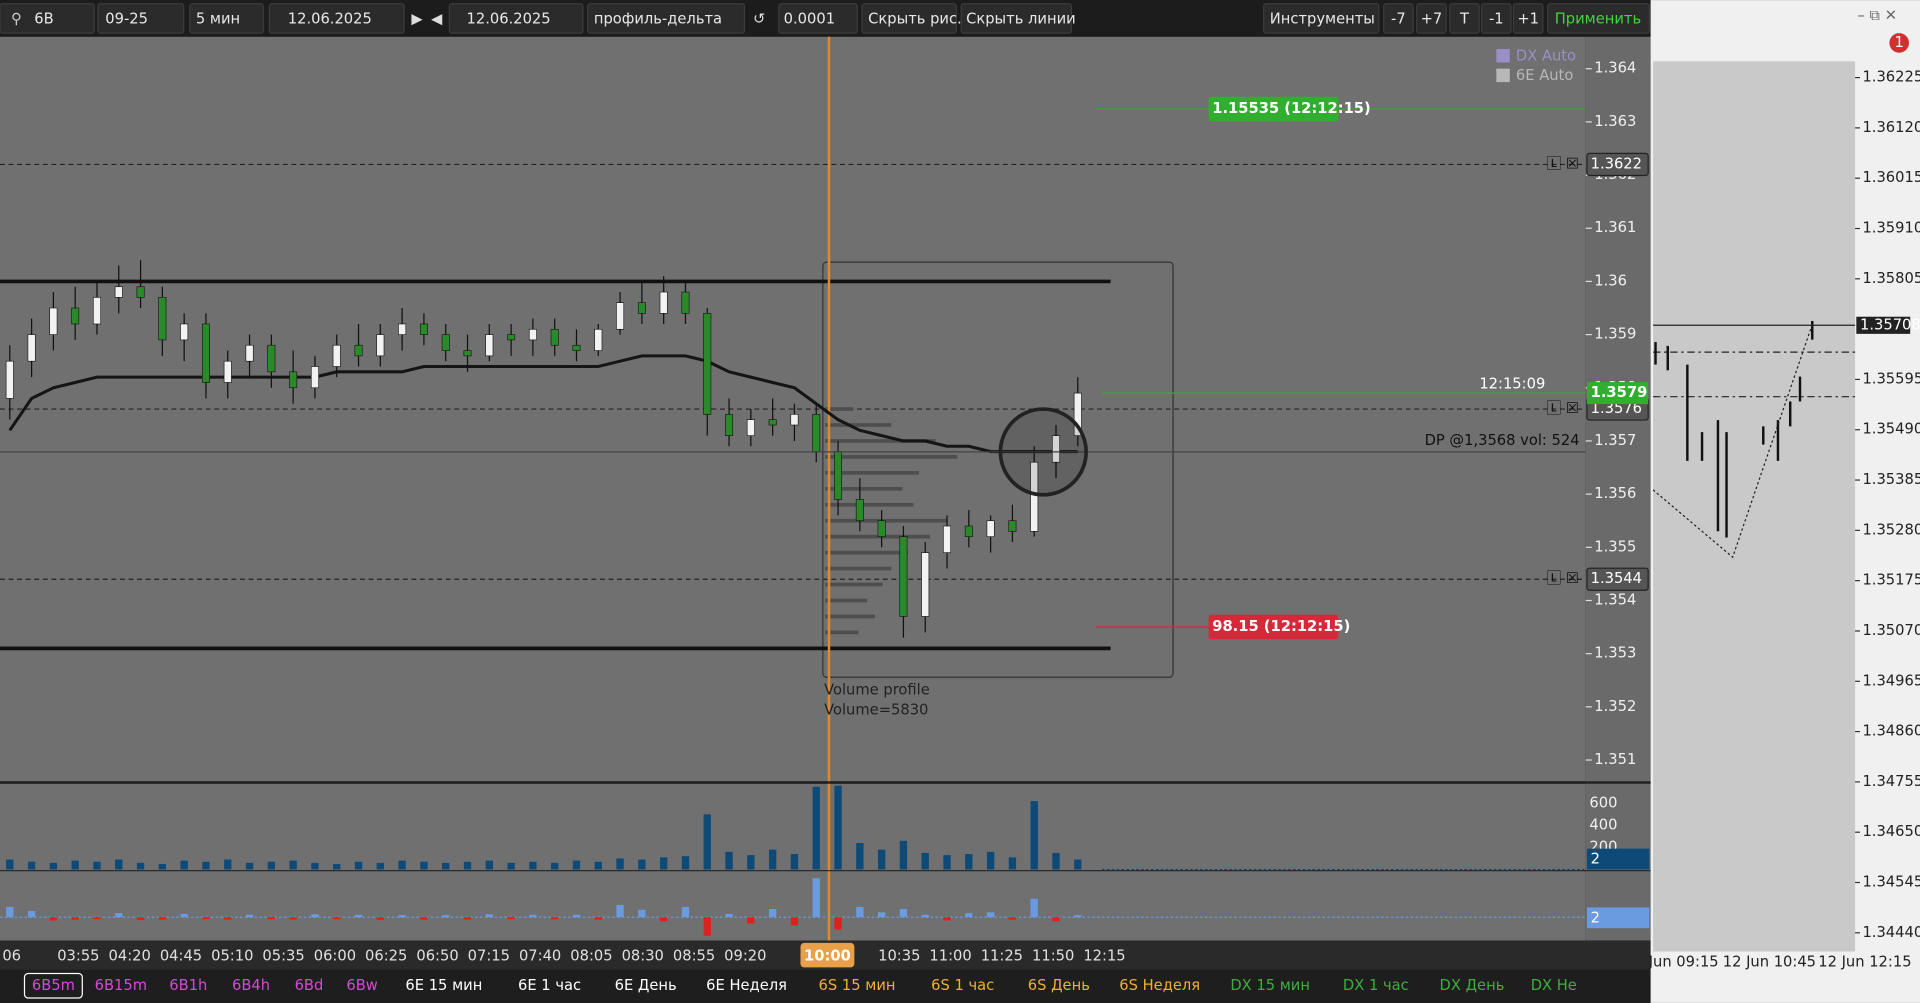  Describe the element at coordinates (759, 19) in the screenshot. I see `reset-icon: ↺` at that location.